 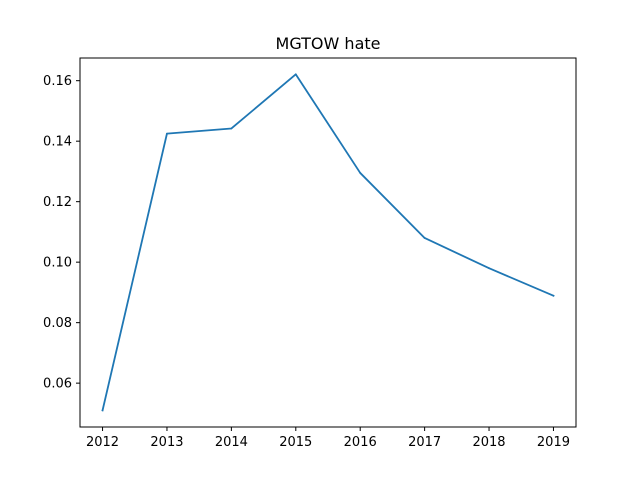 What do you see at coordinates (328, 43) in the screenshot?
I see `chart-title: MGTOW hate` at bounding box center [328, 43].